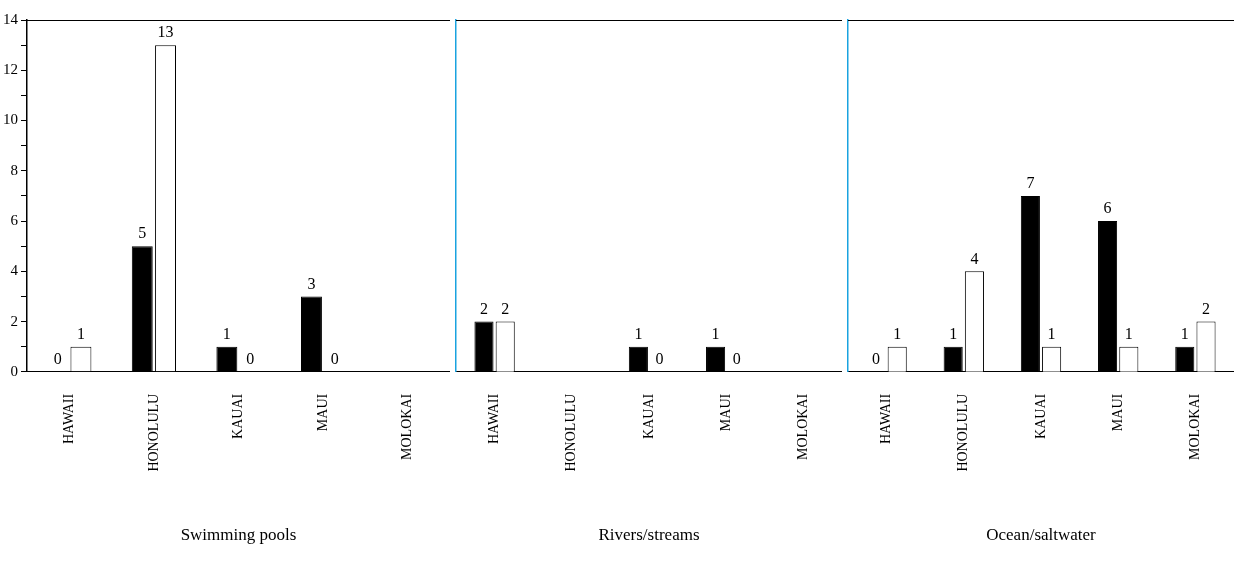 Image resolution: width=1235 pixels, height=575 pixels. I want to click on y-tick-label: 2, so click(14, 320).